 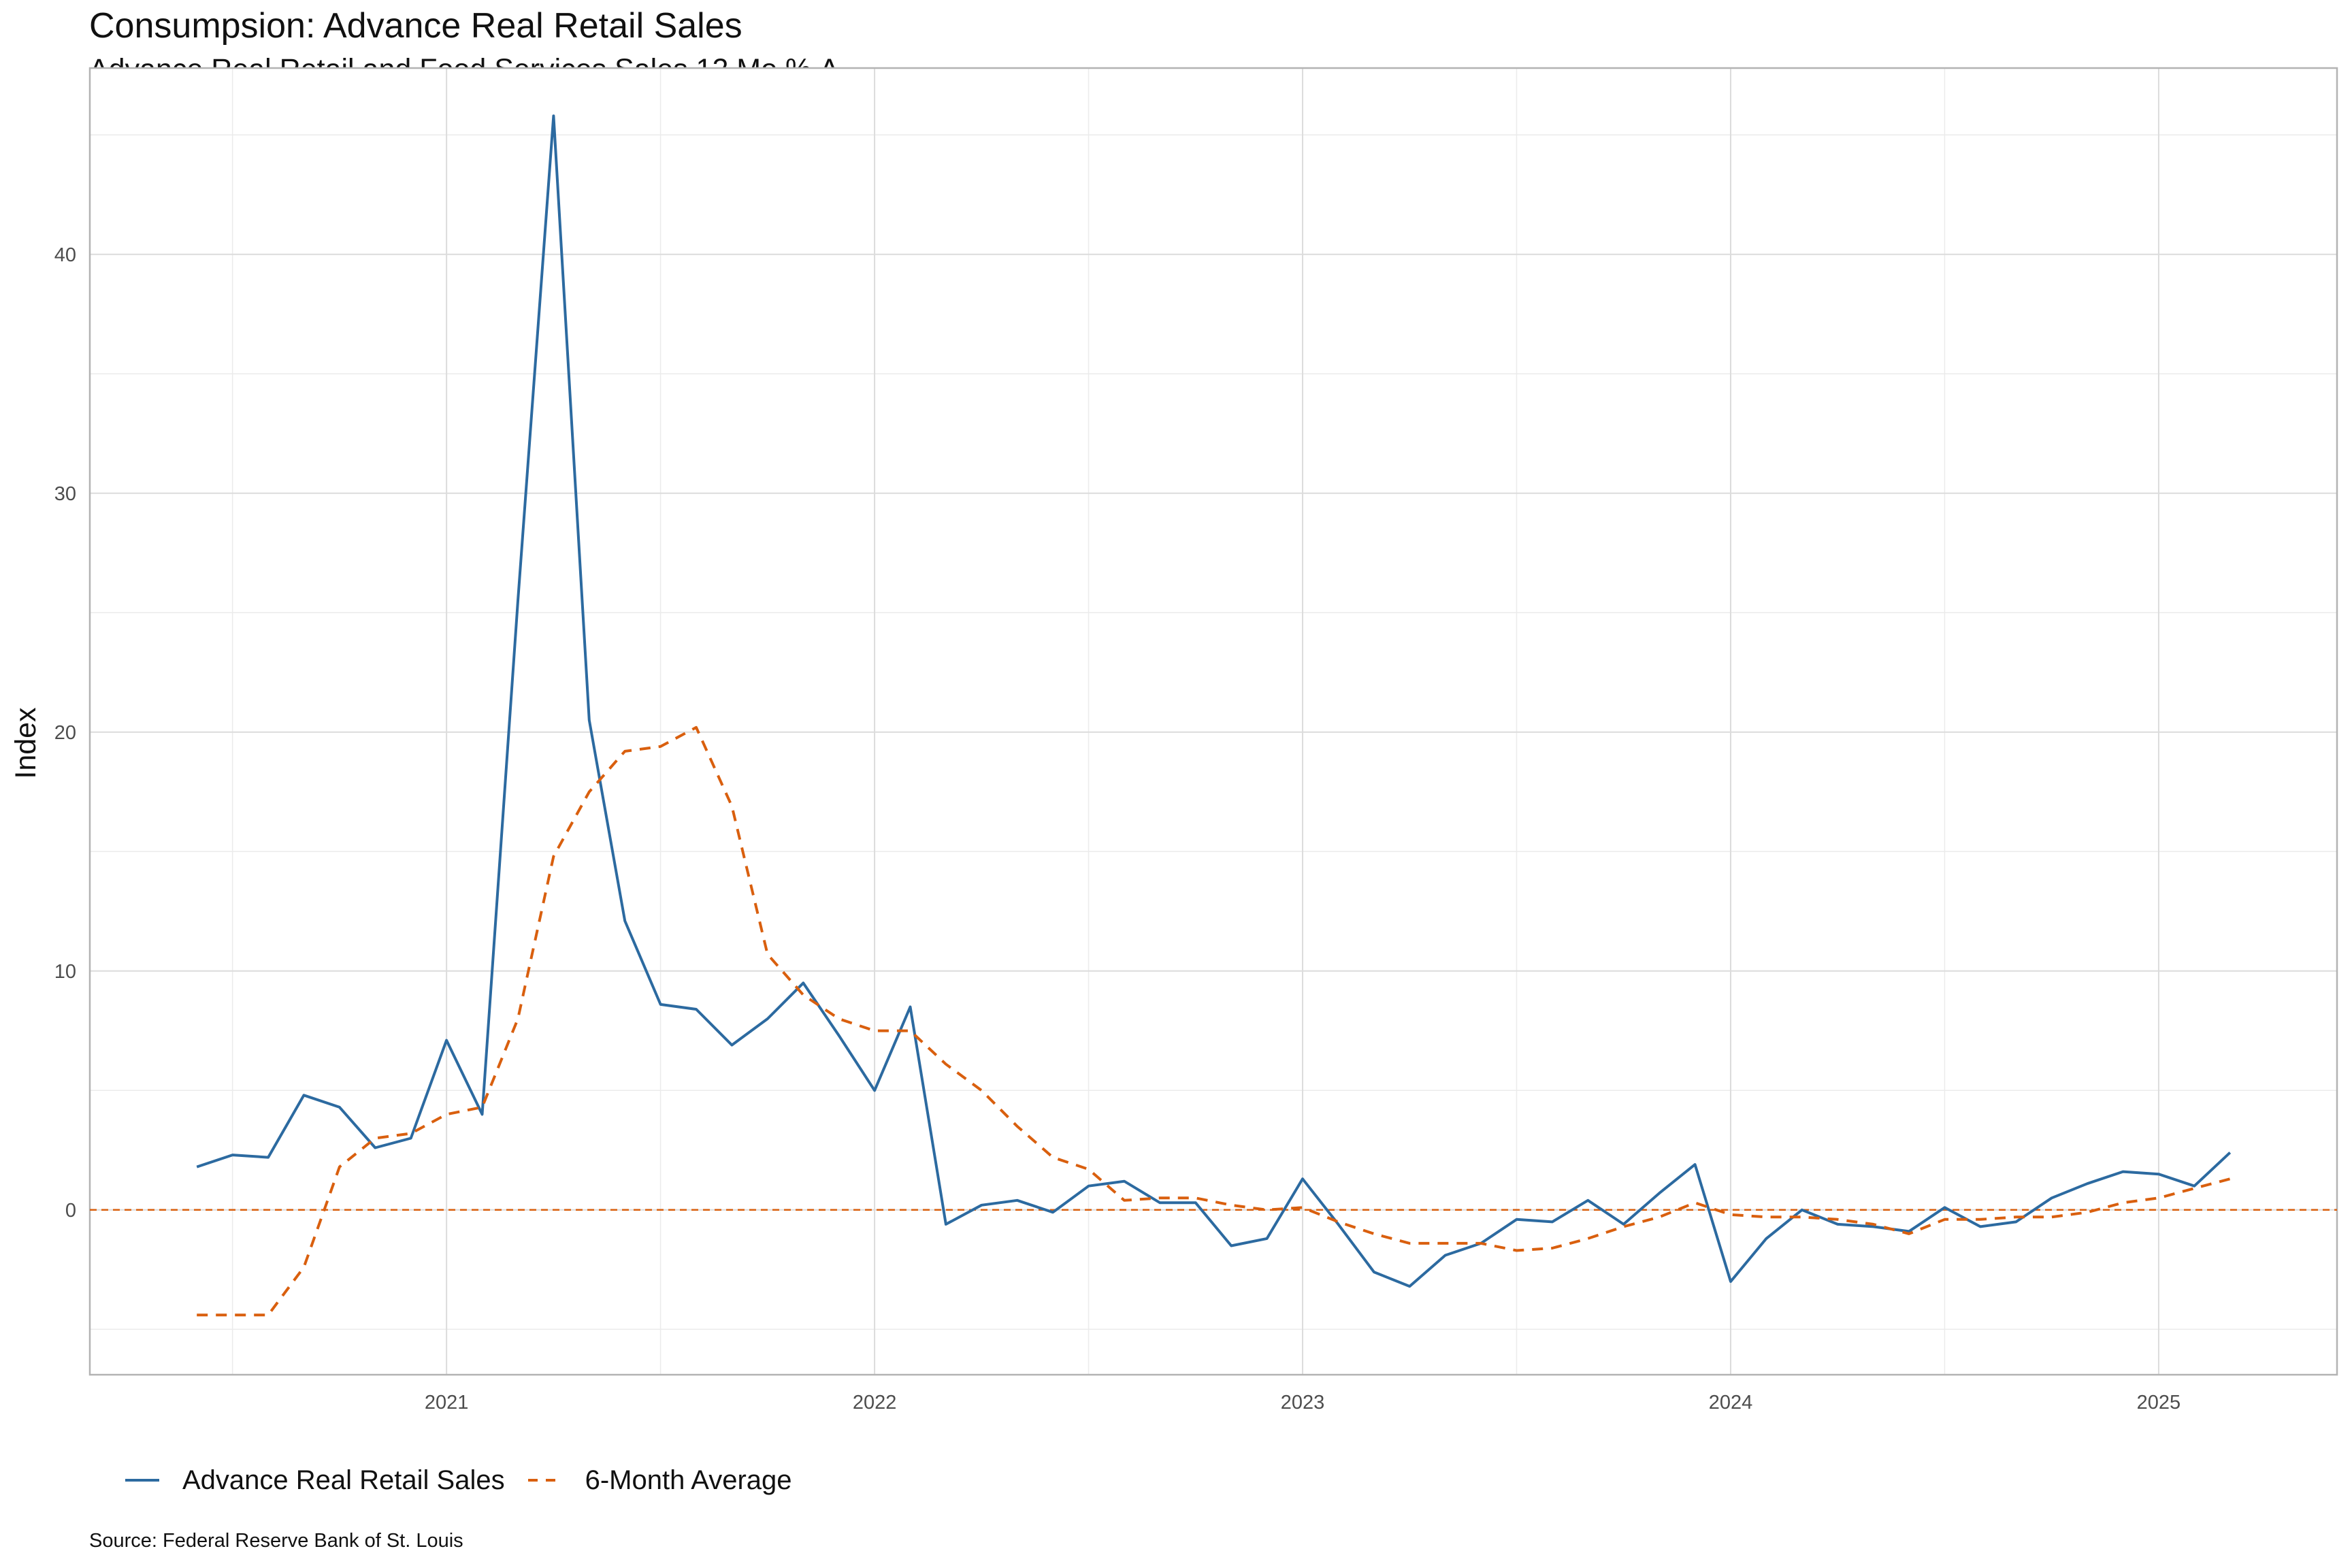 I want to click on y-tick-label: 10, so click(x=65, y=972).